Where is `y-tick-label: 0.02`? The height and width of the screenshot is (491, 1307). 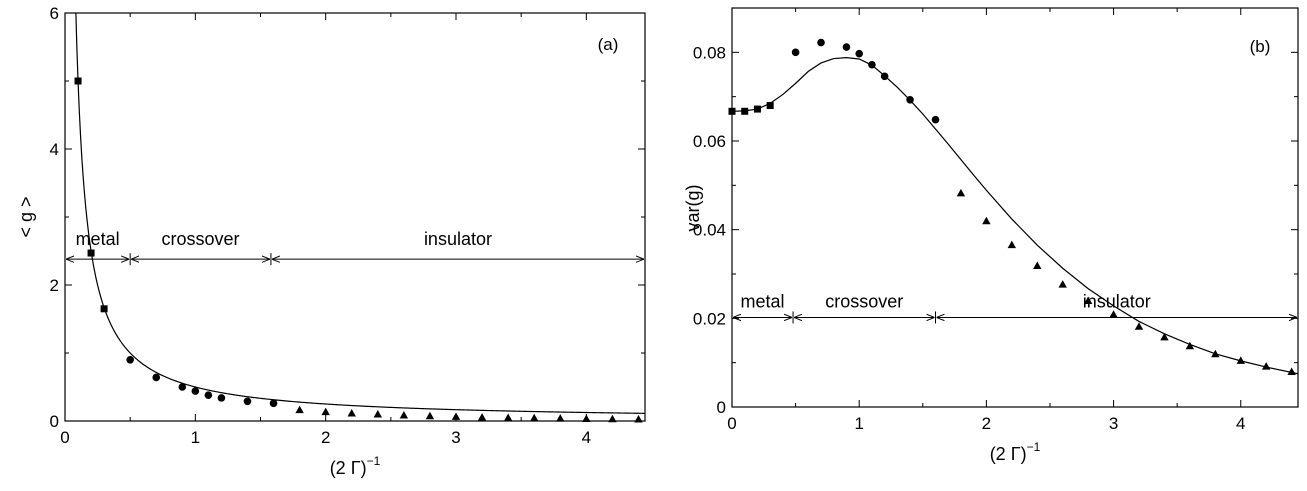
y-tick-label: 0.02 is located at coordinates (709, 318).